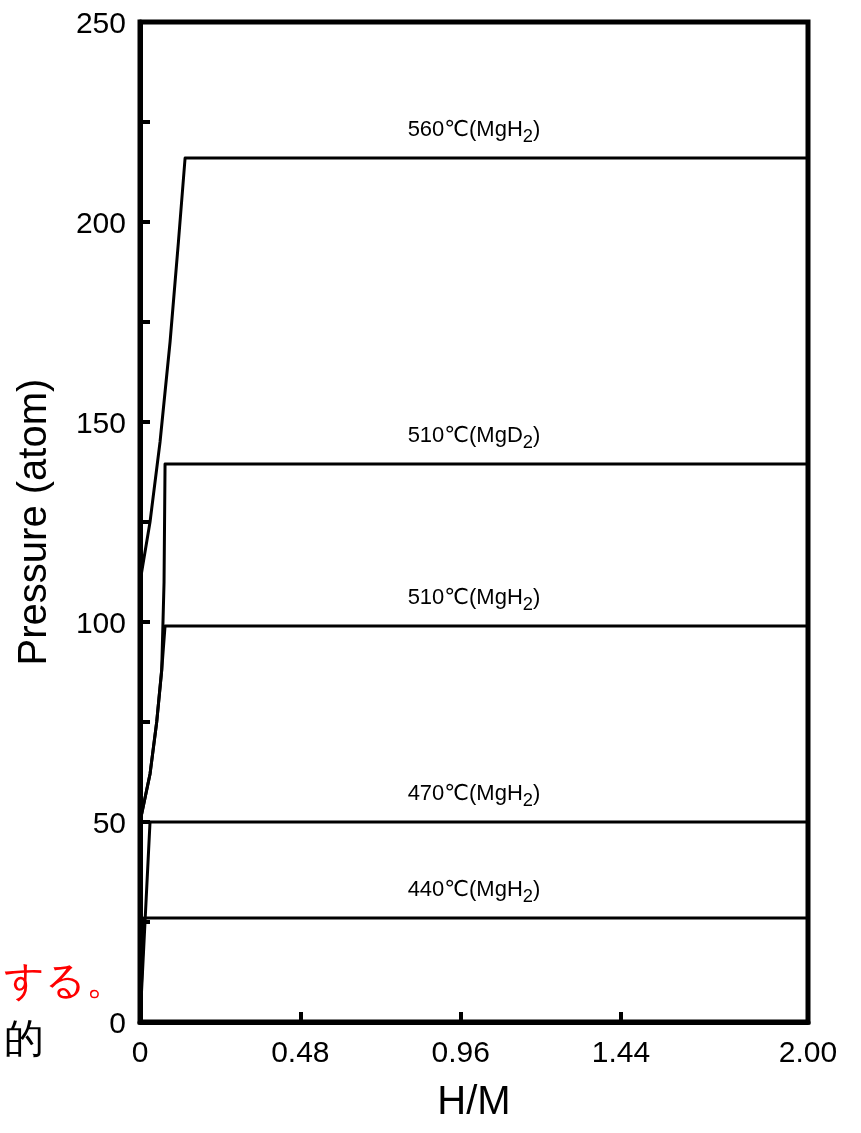 The width and height of the screenshot is (861, 1133). What do you see at coordinates (32, 522) in the screenshot?
I see `y-axis-title: Pressure (atom)` at bounding box center [32, 522].